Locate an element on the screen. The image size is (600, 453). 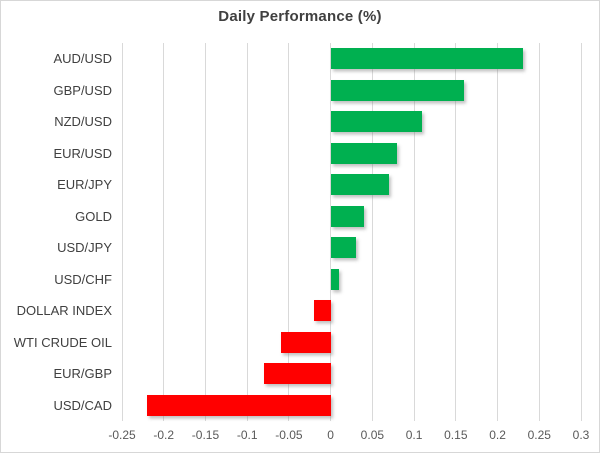
category-label: USD/JPY is located at coordinates (84, 247).